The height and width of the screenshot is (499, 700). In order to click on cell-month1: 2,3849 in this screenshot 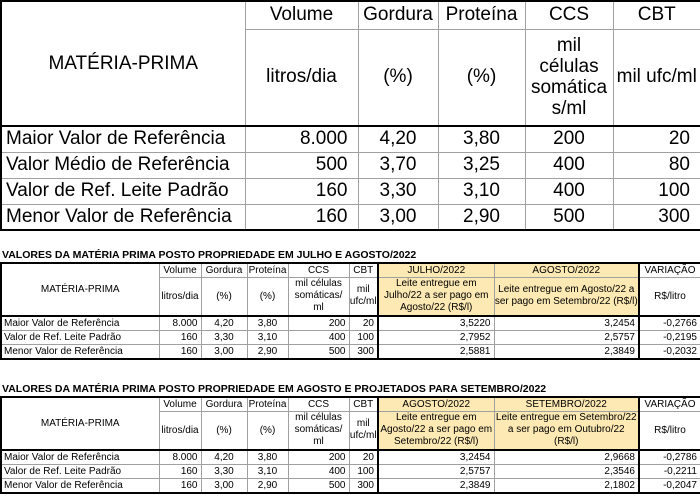, I will do `click(436, 485)`.